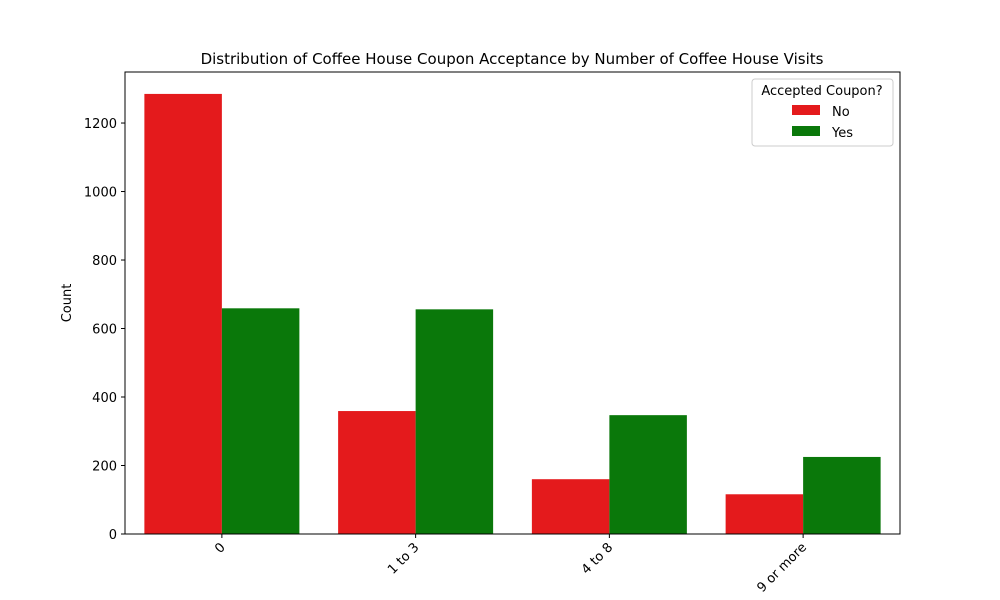  Describe the element at coordinates (100, 193) in the screenshot. I see `y-tick-label: 1000` at that location.